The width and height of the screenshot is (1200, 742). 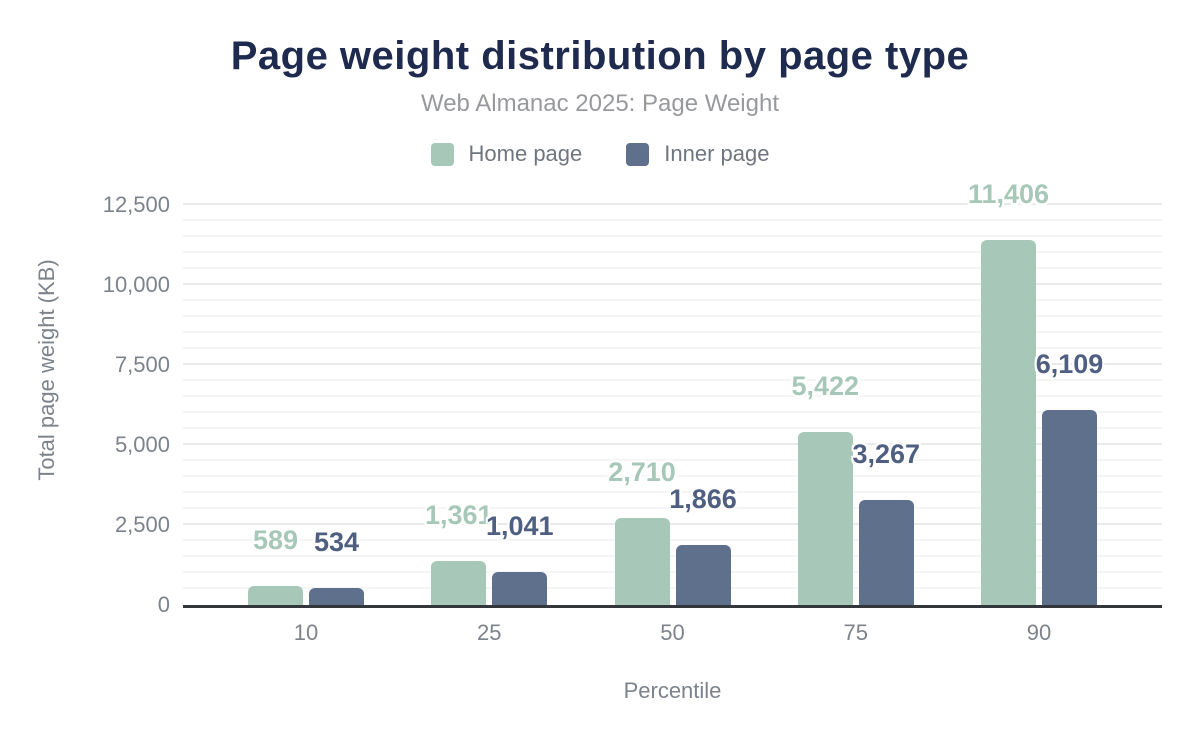 I want to click on y-tick-label: 10,000, so click(x=136, y=284).